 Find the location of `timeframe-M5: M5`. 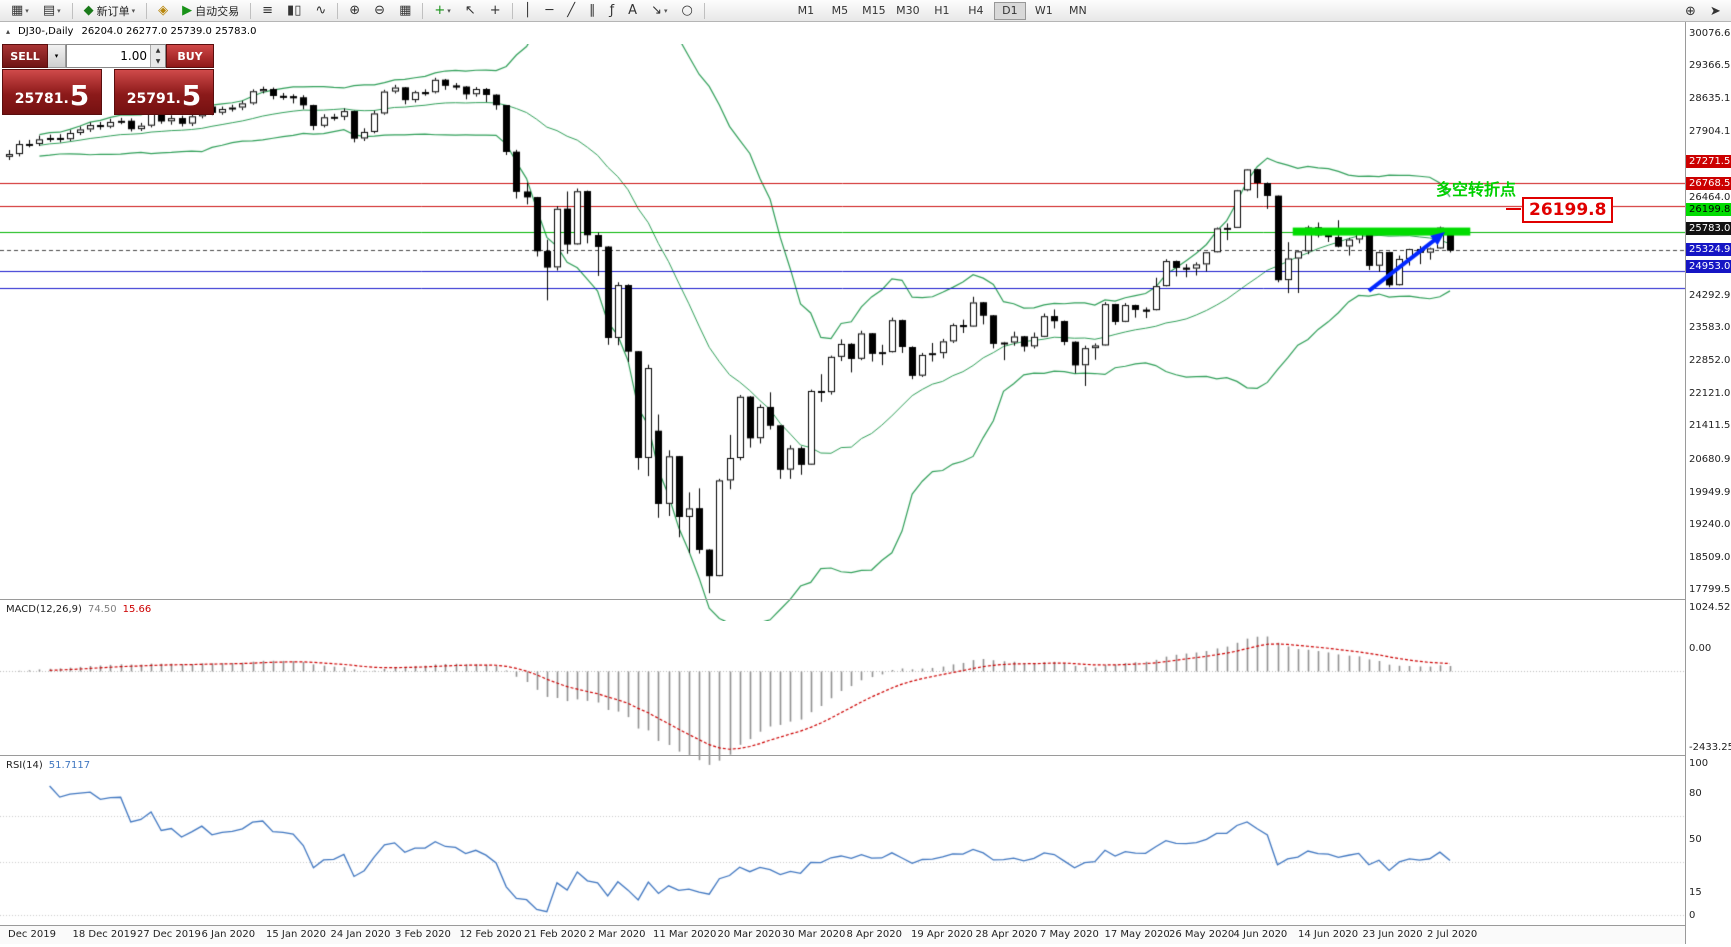

timeframe-M5: M5 is located at coordinates (840, 10).